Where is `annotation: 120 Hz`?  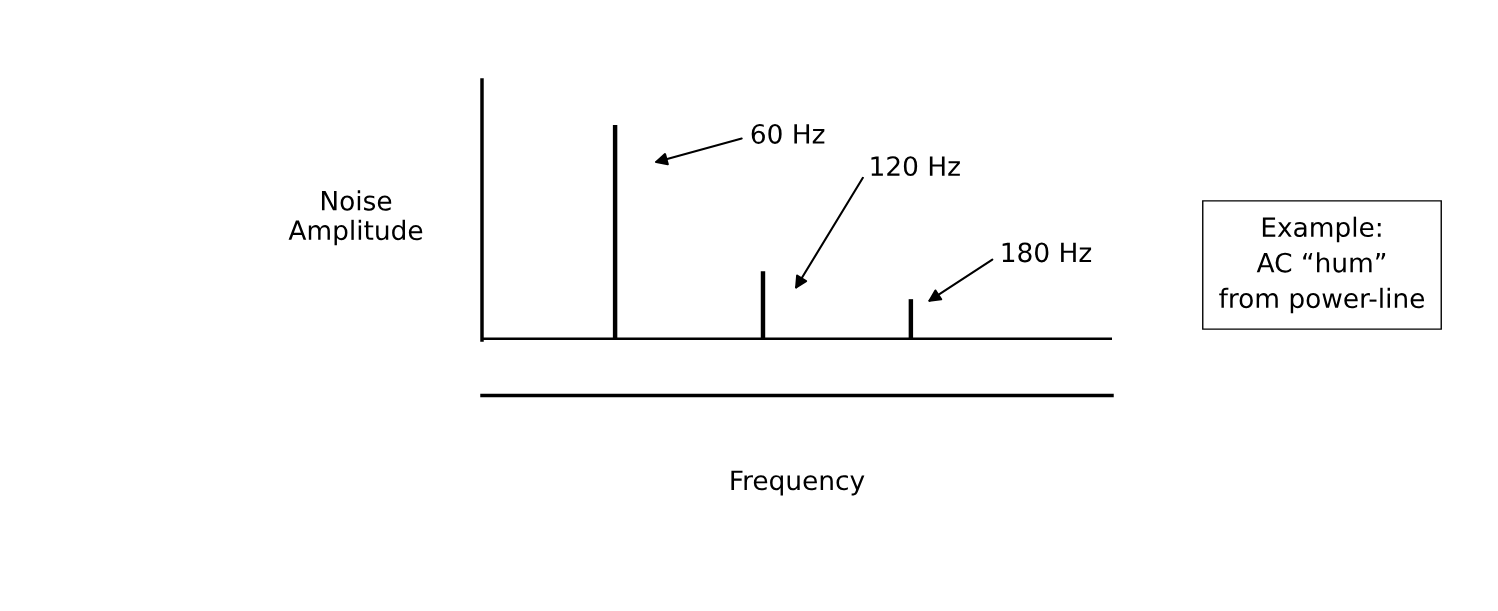
annotation: 120 Hz is located at coordinates (915, 166).